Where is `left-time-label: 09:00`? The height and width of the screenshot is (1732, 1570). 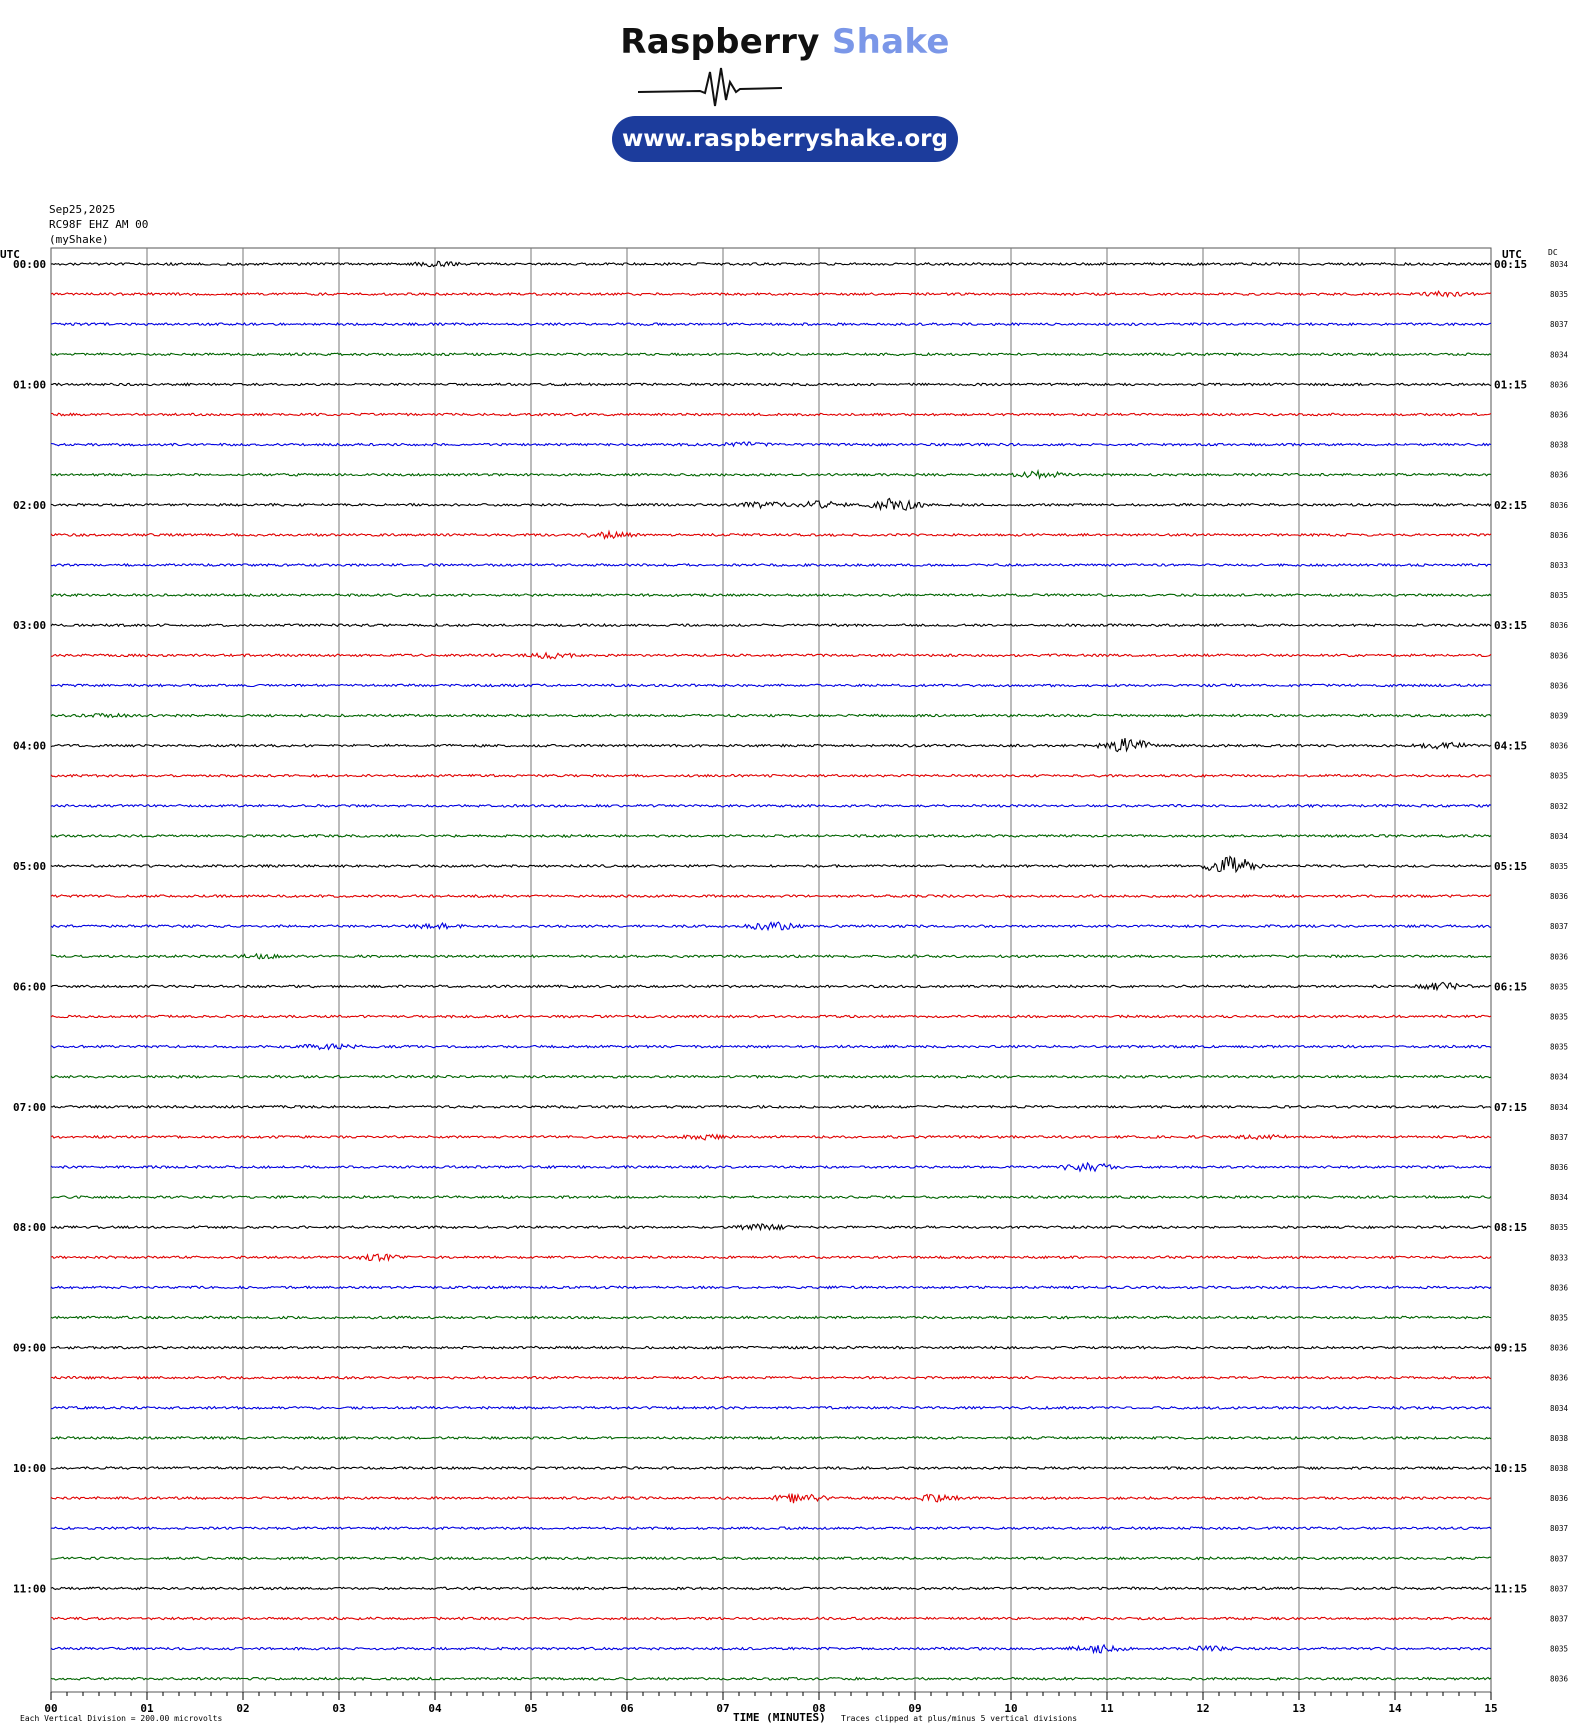
left-time-label: 09:00 is located at coordinates (29, 1348).